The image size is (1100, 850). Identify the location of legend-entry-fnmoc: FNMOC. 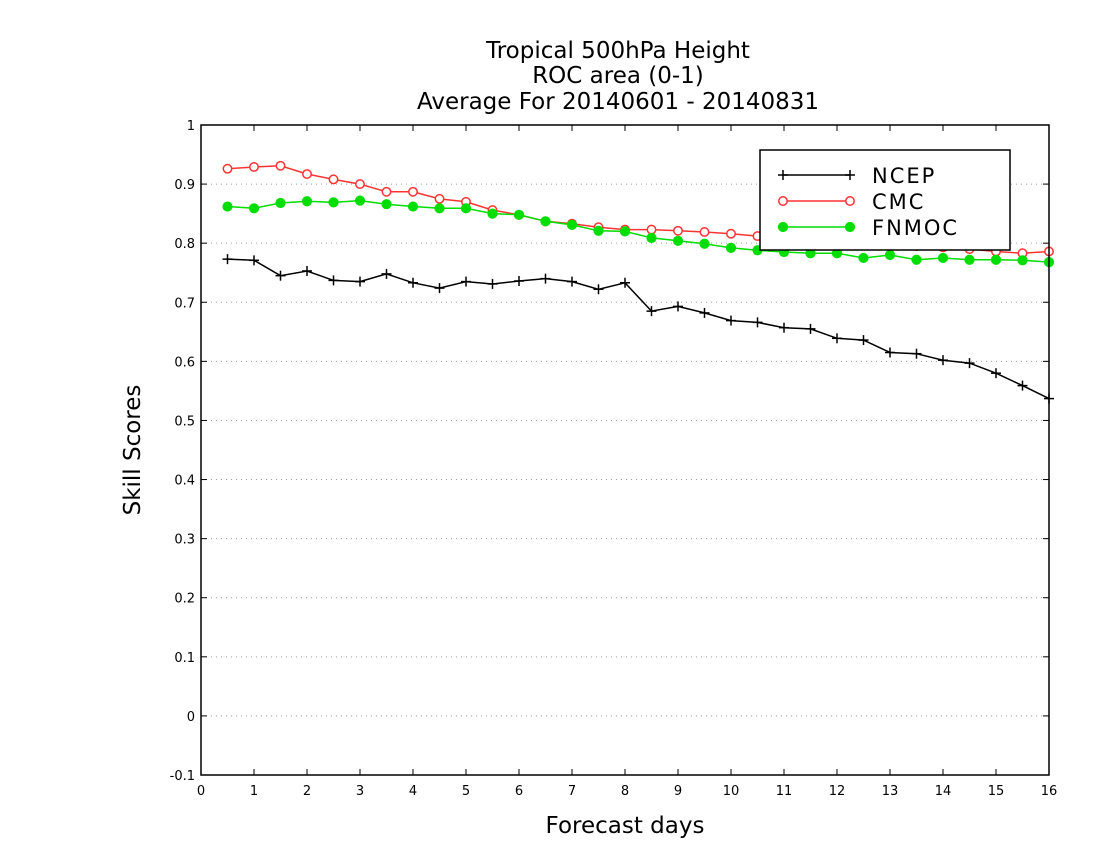
(867, 228).